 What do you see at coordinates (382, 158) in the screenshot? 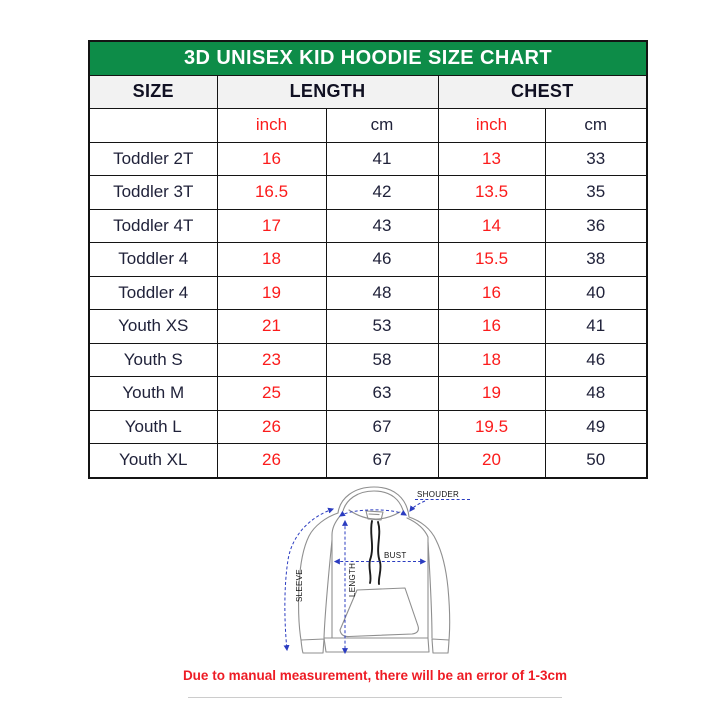
I see `length-cm-cell: 41` at bounding box center [382, 158].